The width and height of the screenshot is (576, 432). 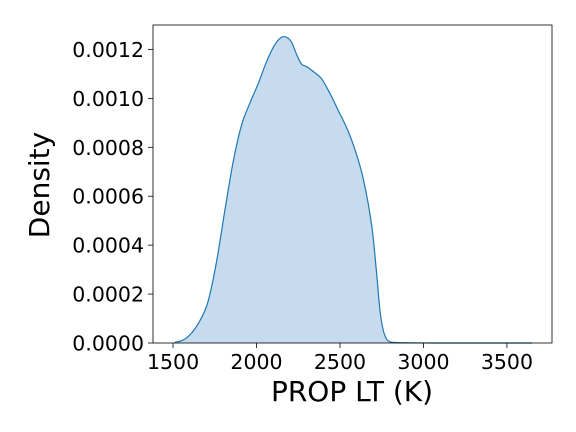 What do you see at coordinates (423, 362) in the screenshot?
I see `x-tick-label: 3000` at bounding box center [423, 362].